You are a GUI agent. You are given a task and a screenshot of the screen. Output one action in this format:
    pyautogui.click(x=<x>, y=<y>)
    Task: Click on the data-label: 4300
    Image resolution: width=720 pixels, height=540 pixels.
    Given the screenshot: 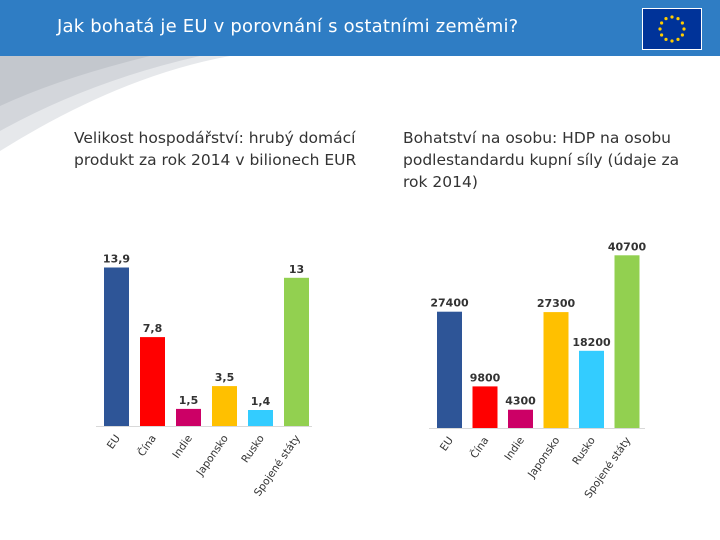 What is the action you would take?
    pyautogui.click(x=520, y=401)
    